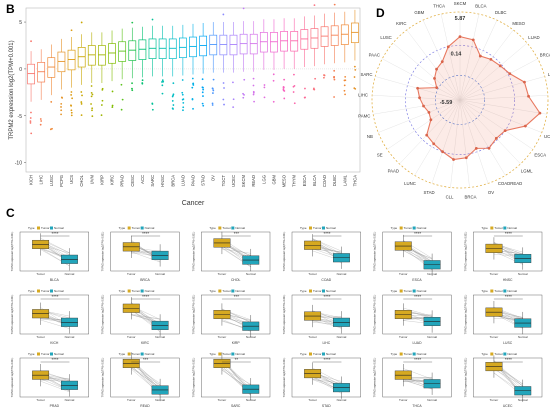  I want to click on x-tick-label: THYM, so click(294, 181).